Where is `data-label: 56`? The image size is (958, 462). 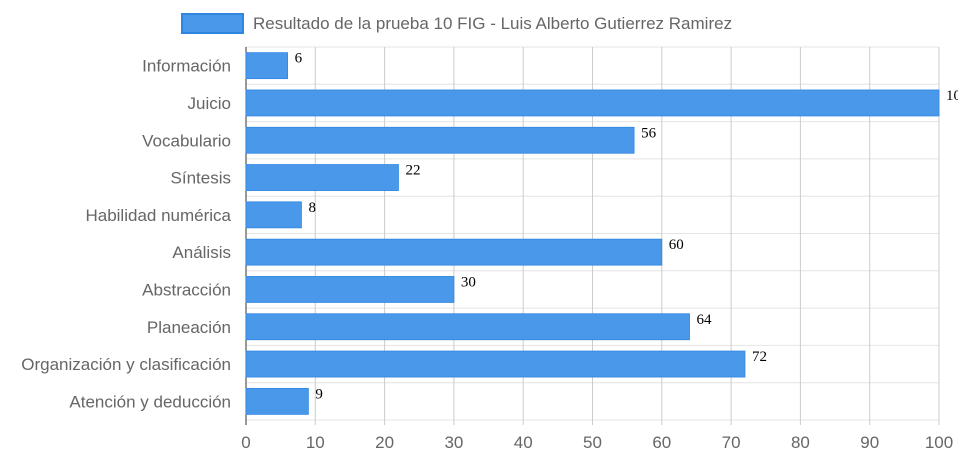 data-label: 56 is located at coordinates (649, 133).